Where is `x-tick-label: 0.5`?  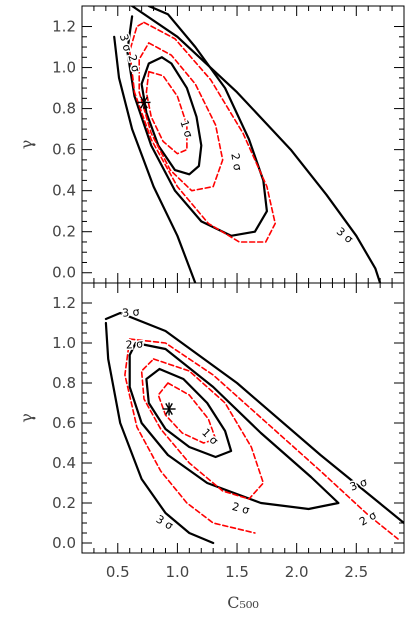 x-tick-label: 0.5 is located at coordinates (118, 572).